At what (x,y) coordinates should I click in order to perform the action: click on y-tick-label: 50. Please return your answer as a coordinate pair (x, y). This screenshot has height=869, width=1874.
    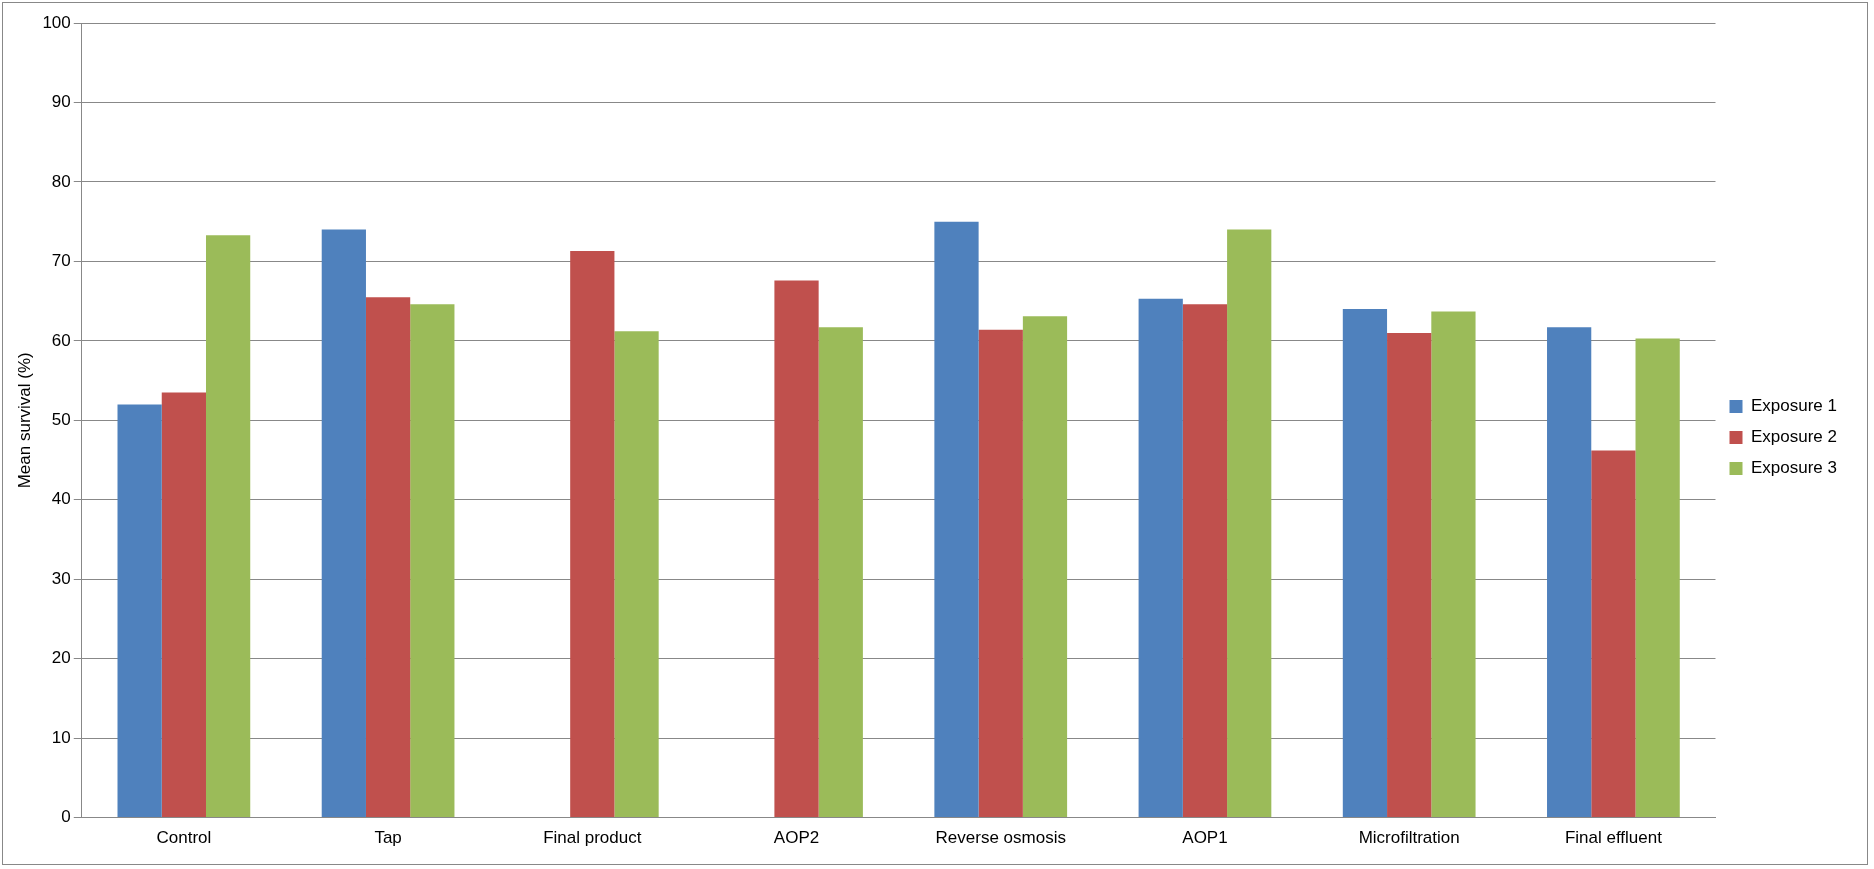
    Looking at the image, I should click on (61, 419).